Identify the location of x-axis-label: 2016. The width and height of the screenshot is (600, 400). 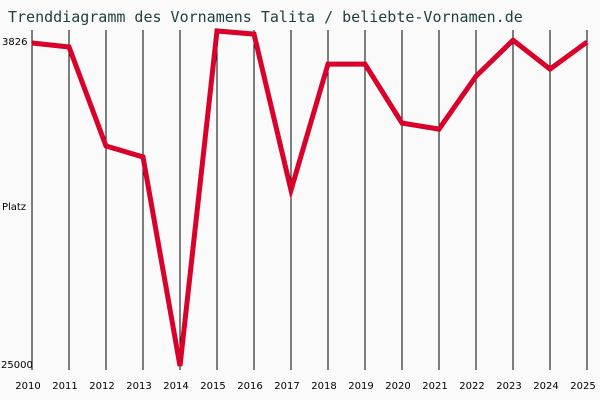
(250, 386).